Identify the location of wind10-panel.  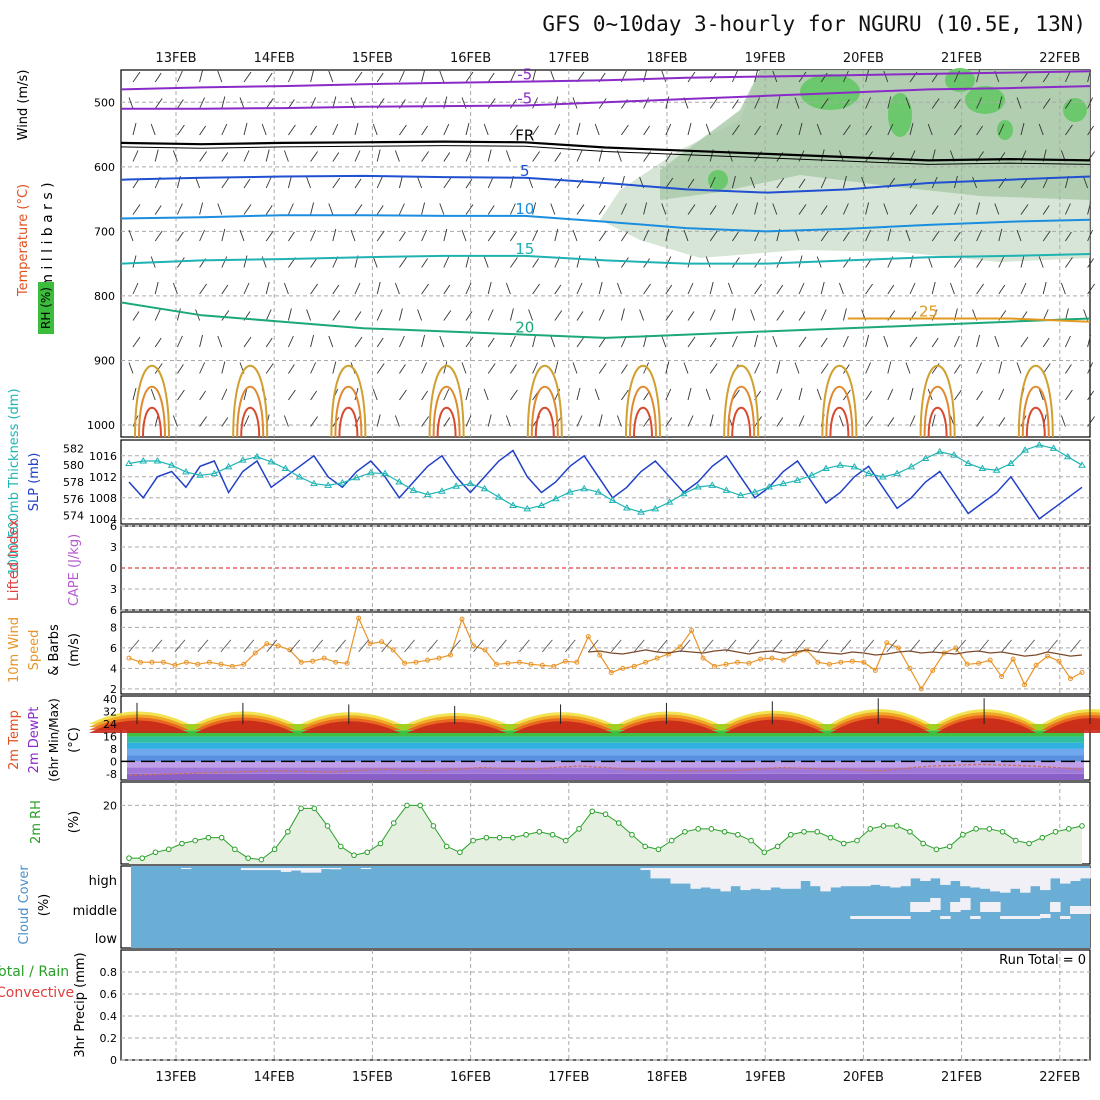
(605, 653).